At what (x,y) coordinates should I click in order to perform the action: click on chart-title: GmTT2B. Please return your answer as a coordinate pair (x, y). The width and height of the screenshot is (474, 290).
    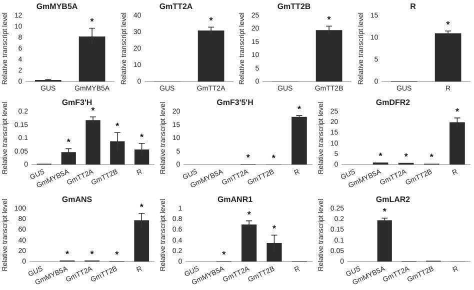
    Looking at the image, I should click on (294, 7).